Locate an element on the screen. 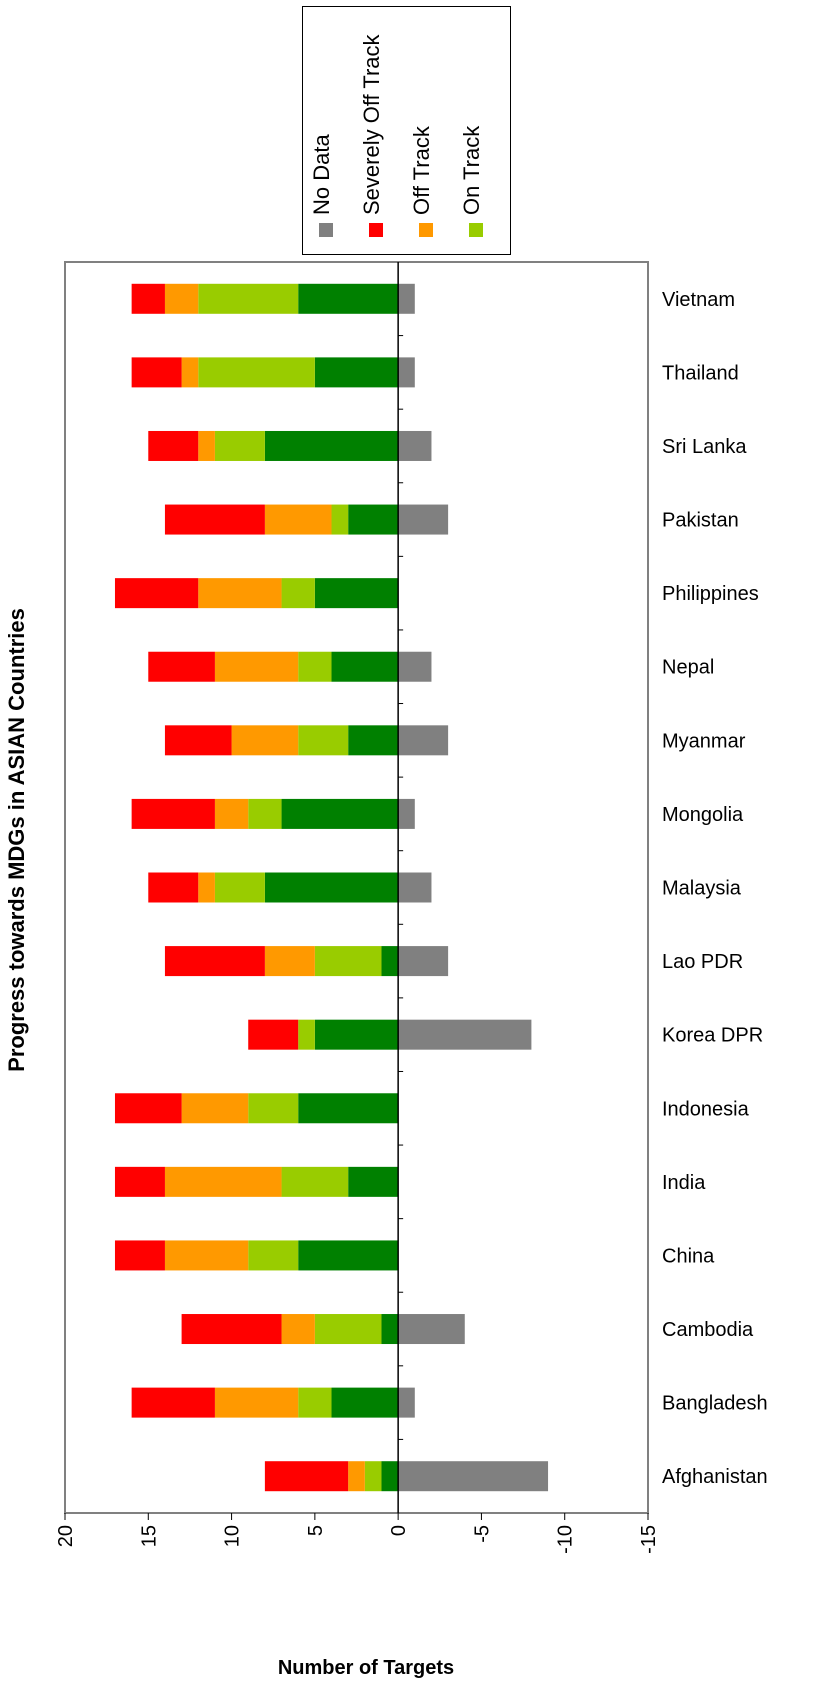 This screenshot has width=826, height=1681. legend-item: Severely Off Track is located at coordinates (379, 130).